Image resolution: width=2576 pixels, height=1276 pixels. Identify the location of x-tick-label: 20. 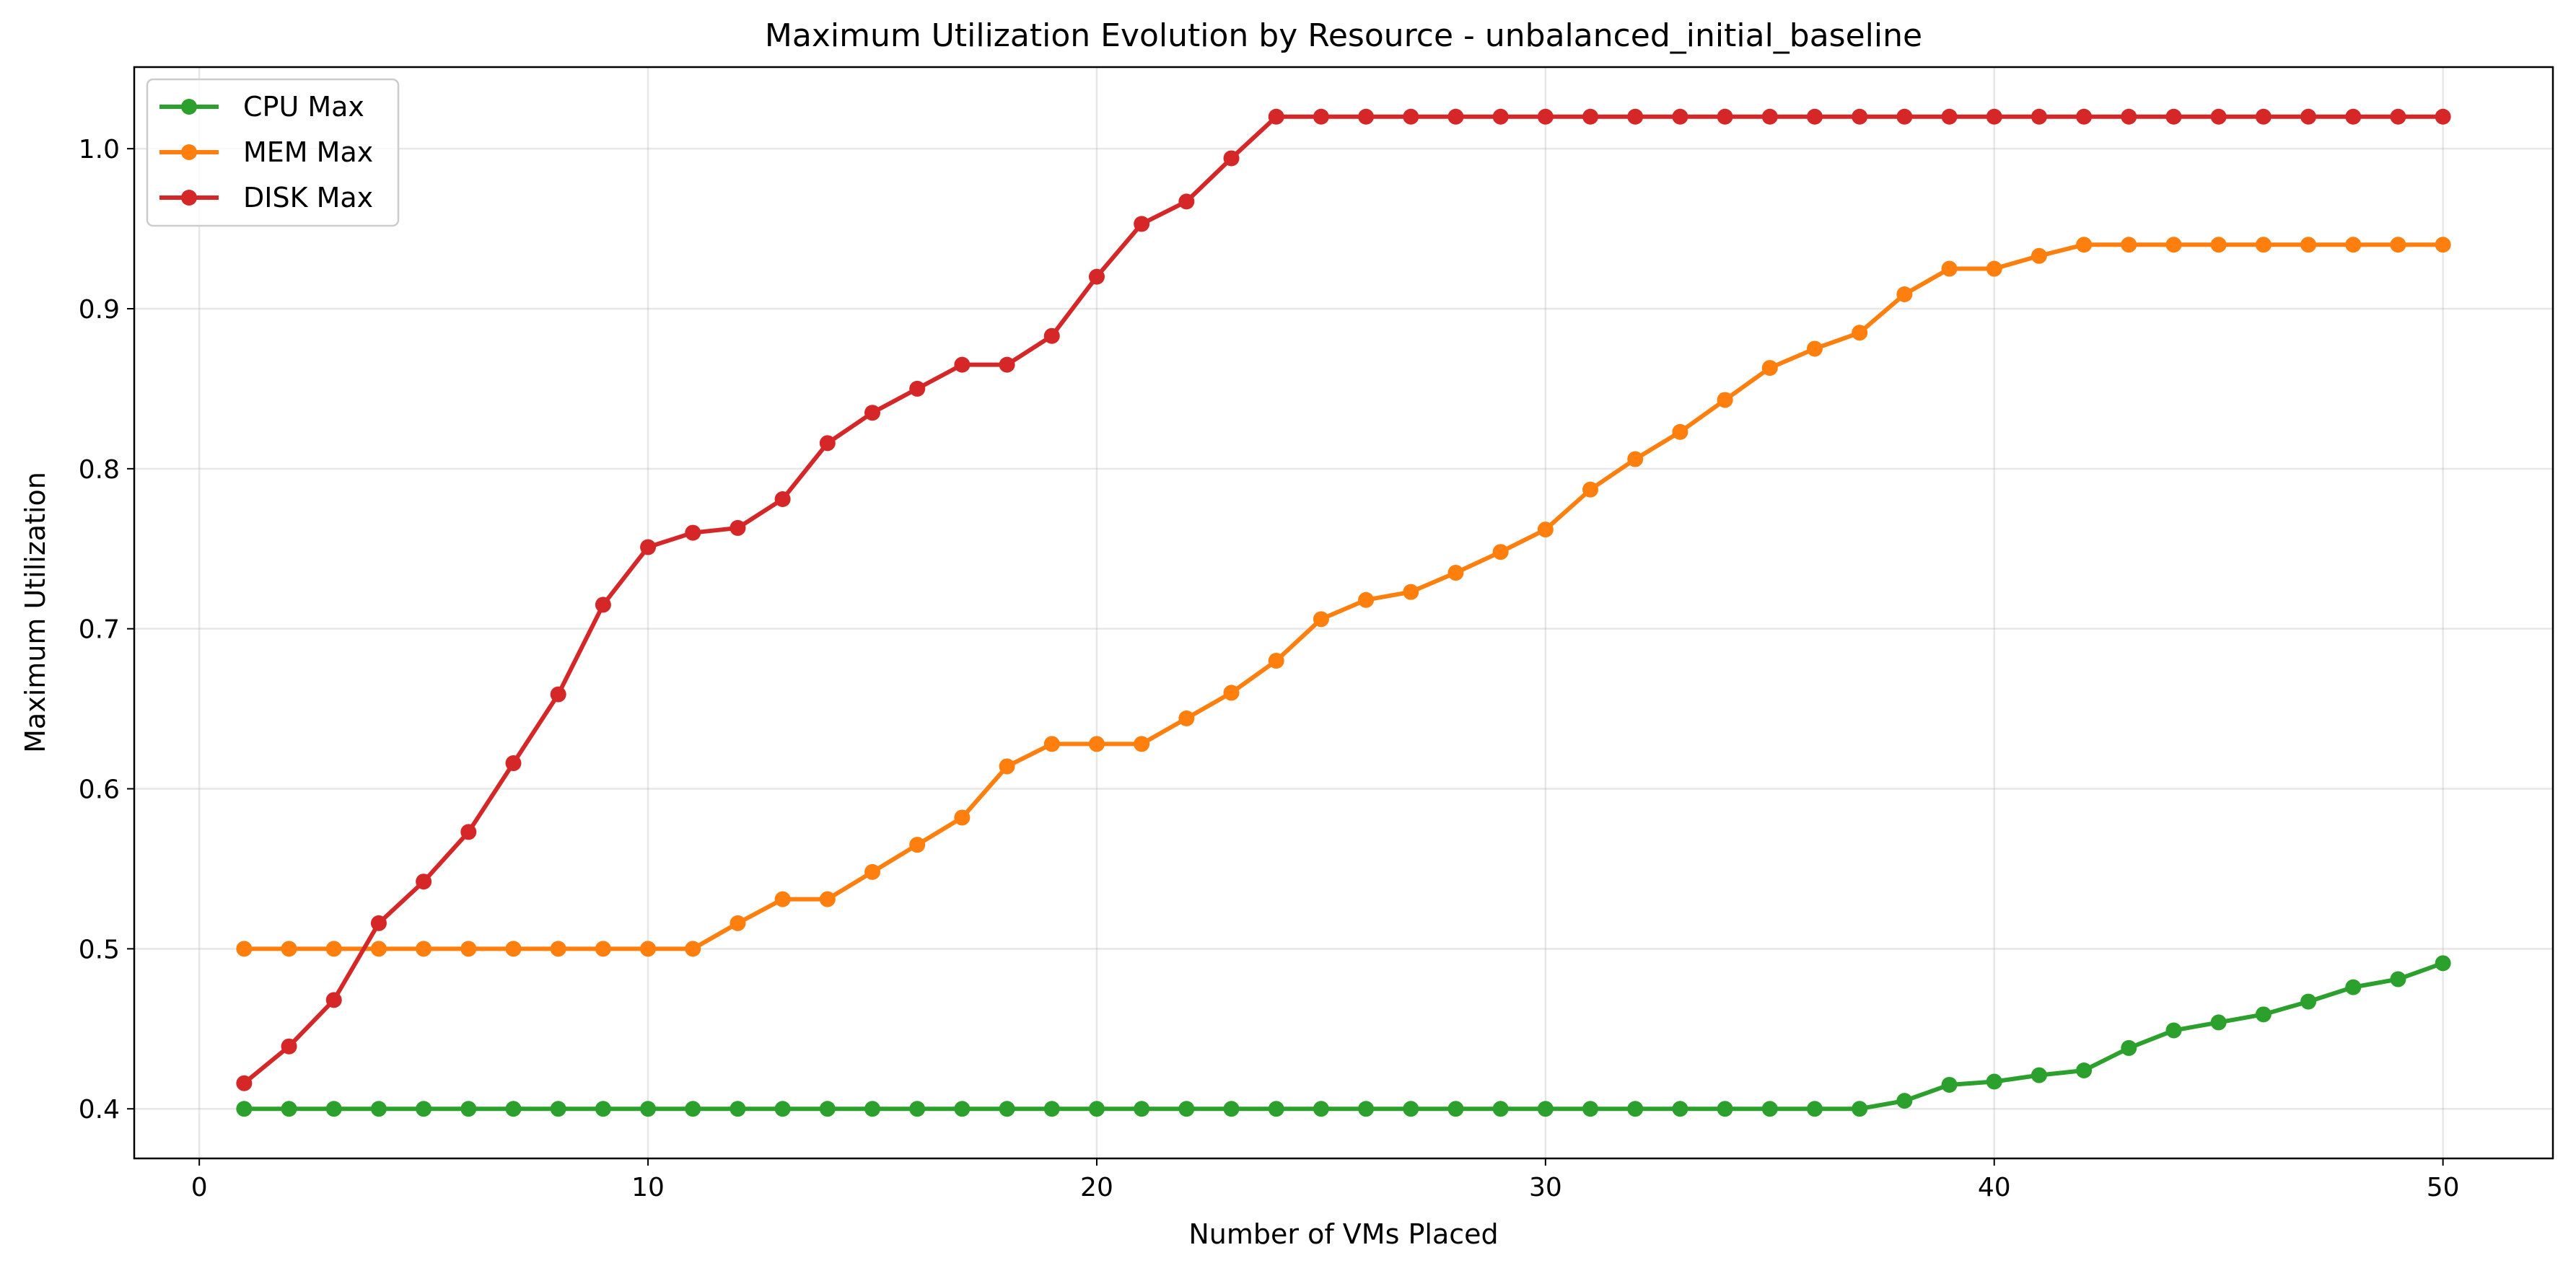
(1096, 1187).